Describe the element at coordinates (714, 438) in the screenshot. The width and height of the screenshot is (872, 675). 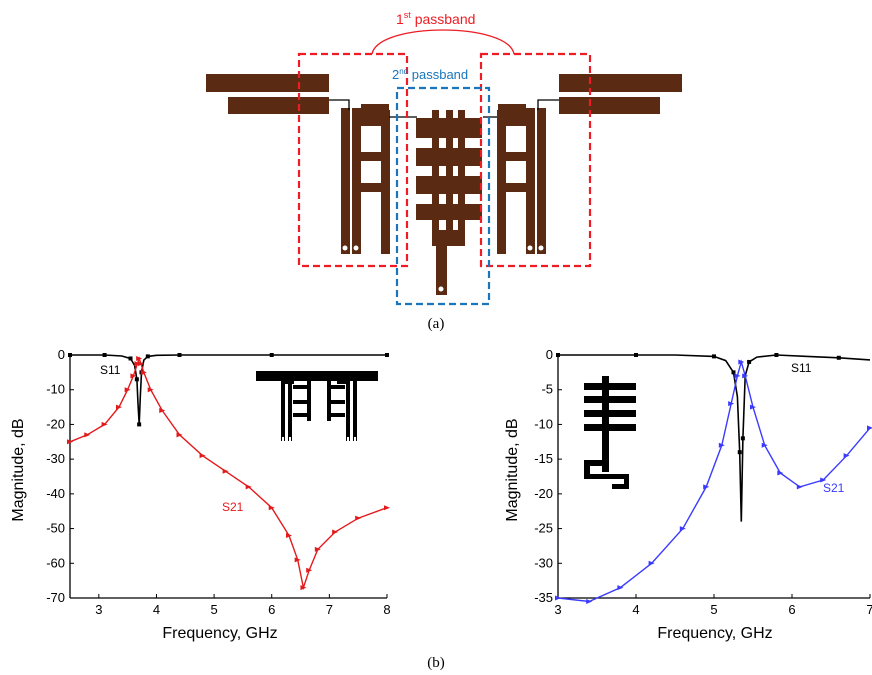
I see `chart-right-series-s11-line` at that location.